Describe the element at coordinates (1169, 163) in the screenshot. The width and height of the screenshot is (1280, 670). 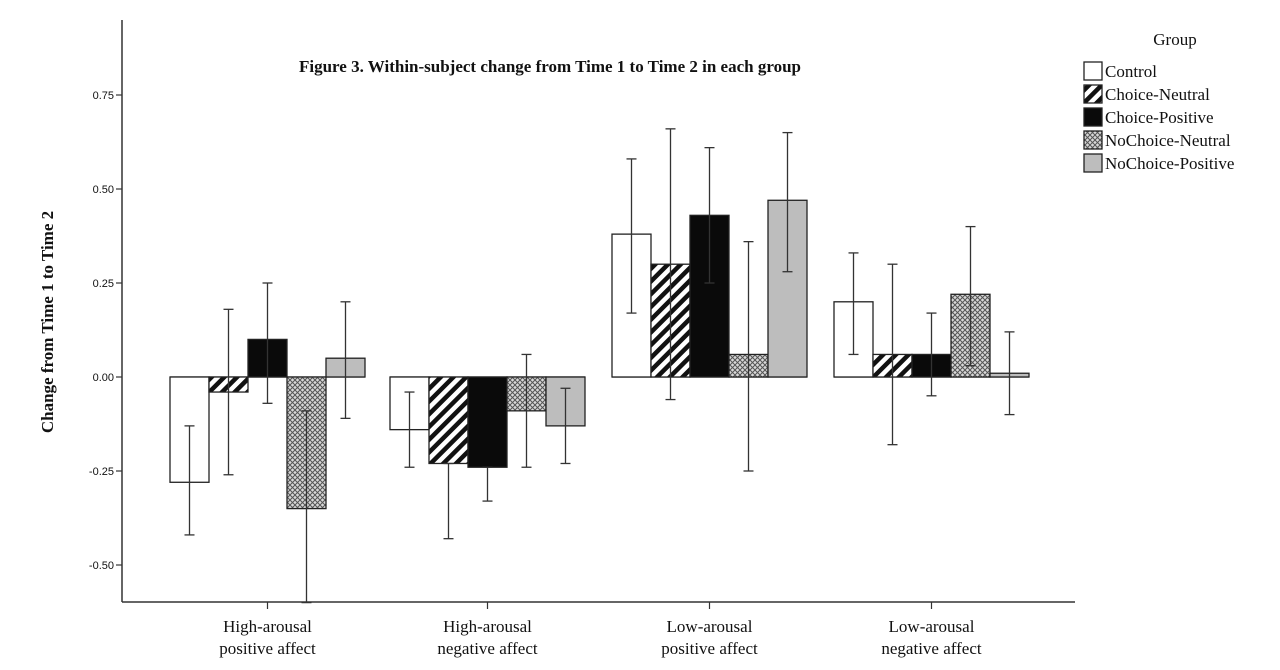
I see `legend-label: NoChoice-Positive` at that location.